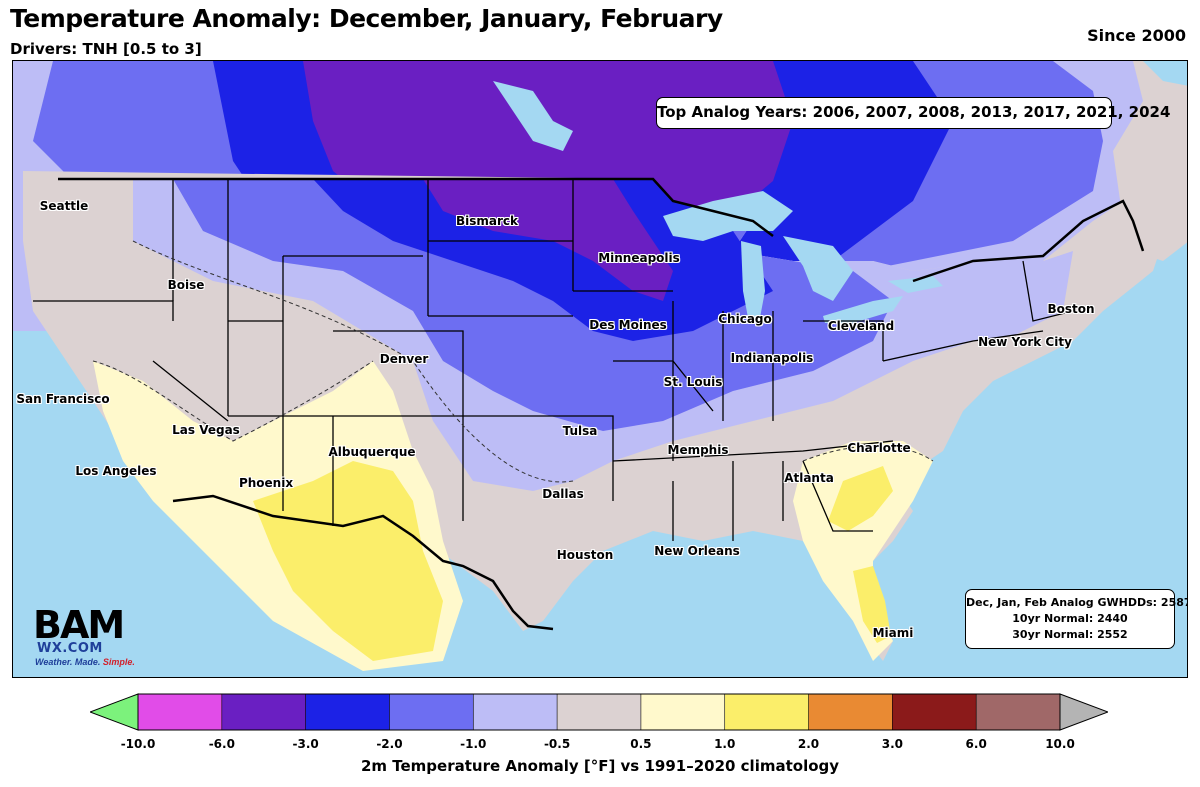 The width and height of the screenshot is (1200, 787). What do you see at coordinates (809, 478) in the screenshot?
I see `city-label: Atlanta` at bounding box center [809, 478].